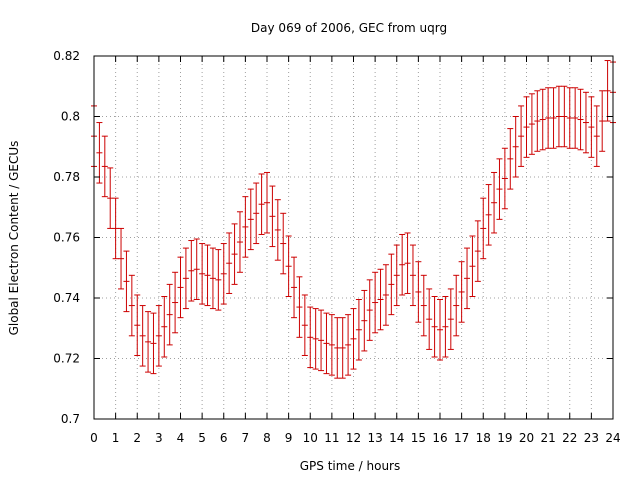  What do you see at coordinates (591, 438) in the screenshot?
I see `x-tick-label: 23` at bounding box center [591, 438].